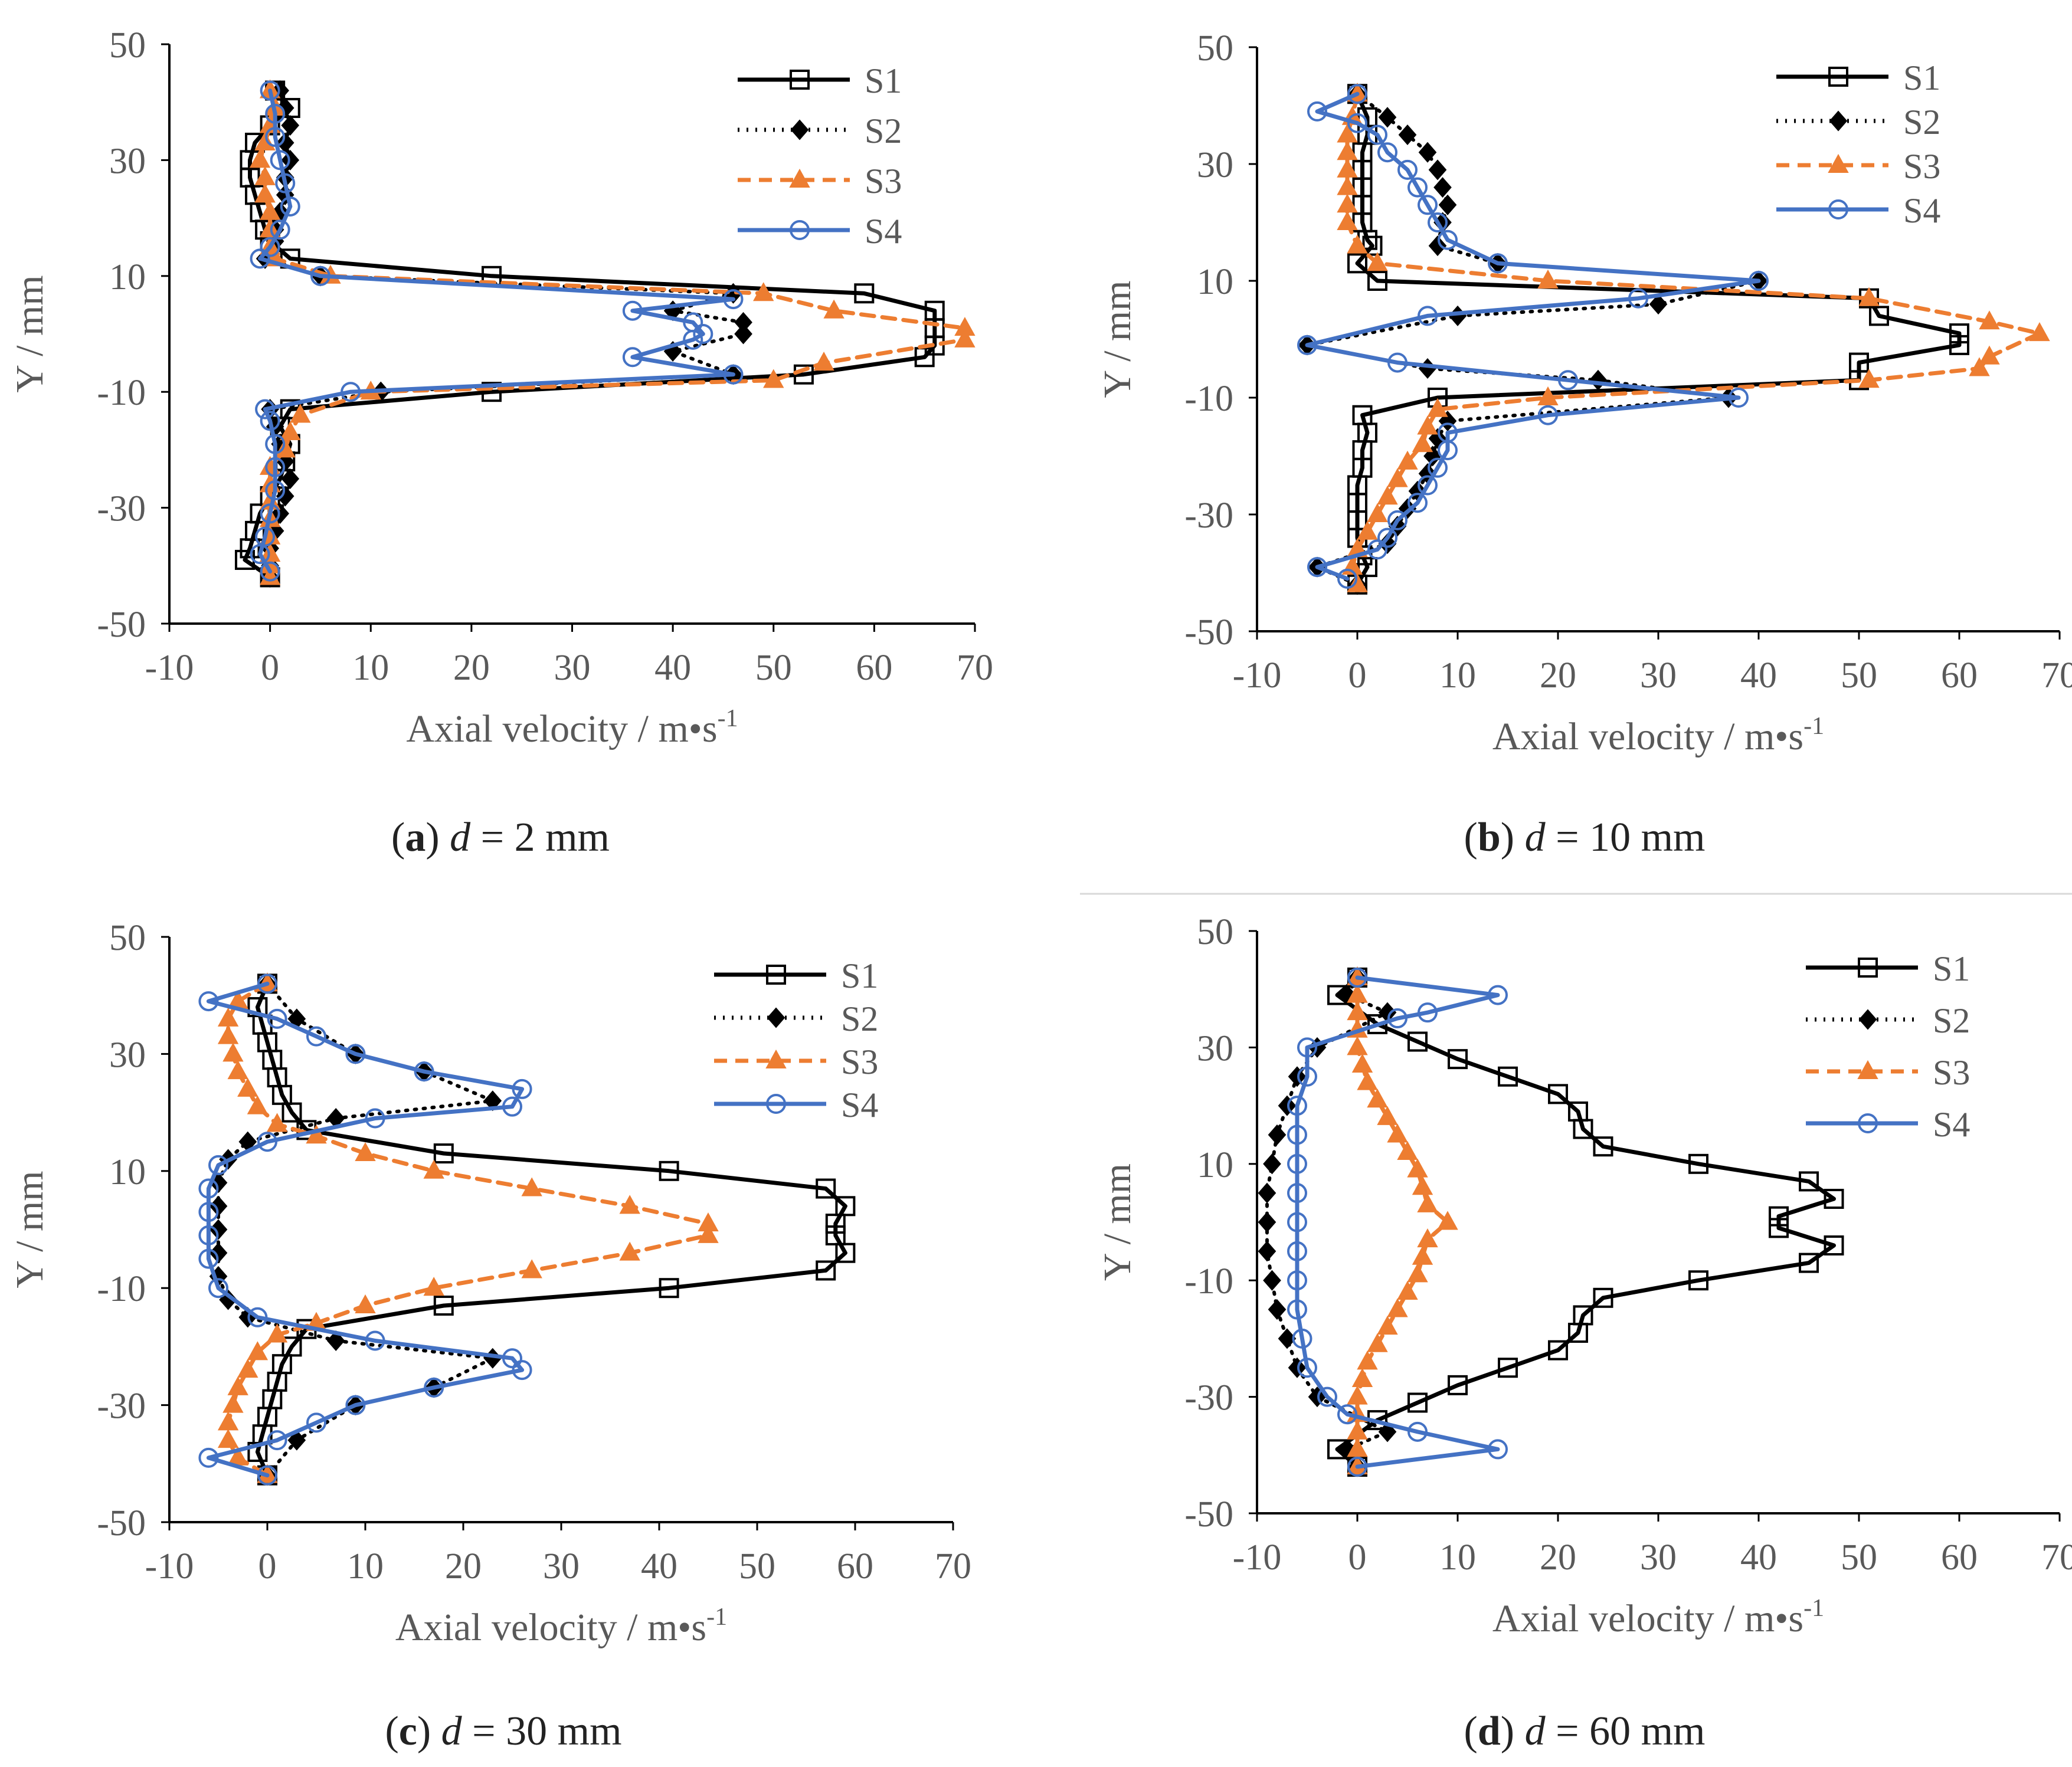  I want to click on y-tick-label: -30, so click(1208, 1398).